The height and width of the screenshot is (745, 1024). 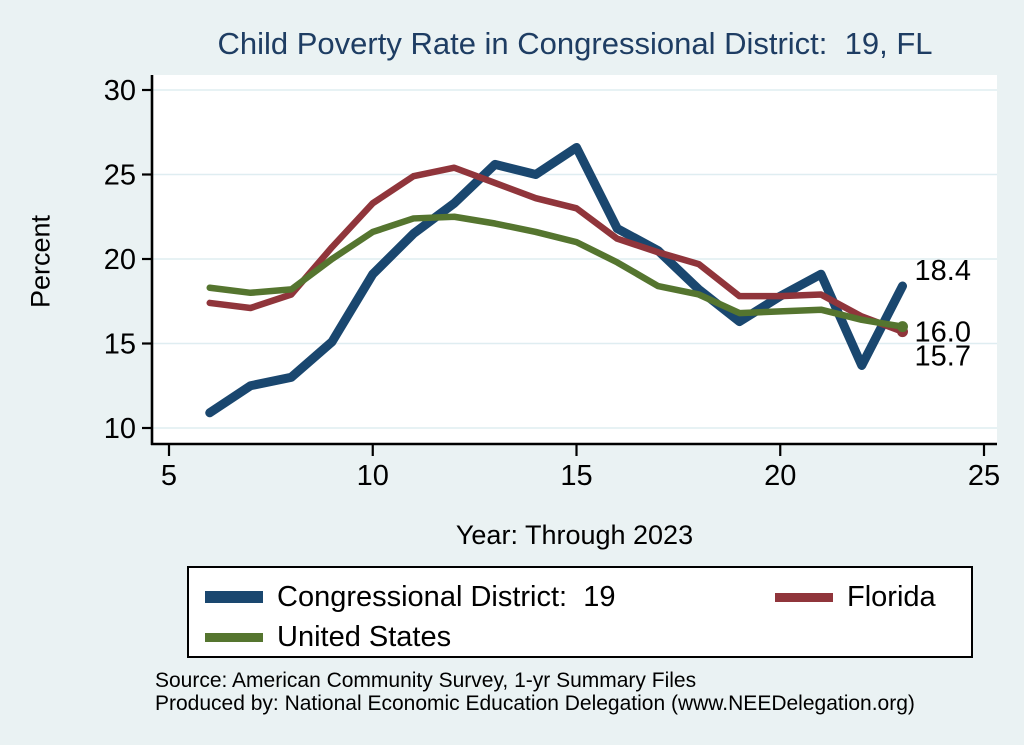 I want to click on x-tick-label: 20, so click(x=780, y=476).